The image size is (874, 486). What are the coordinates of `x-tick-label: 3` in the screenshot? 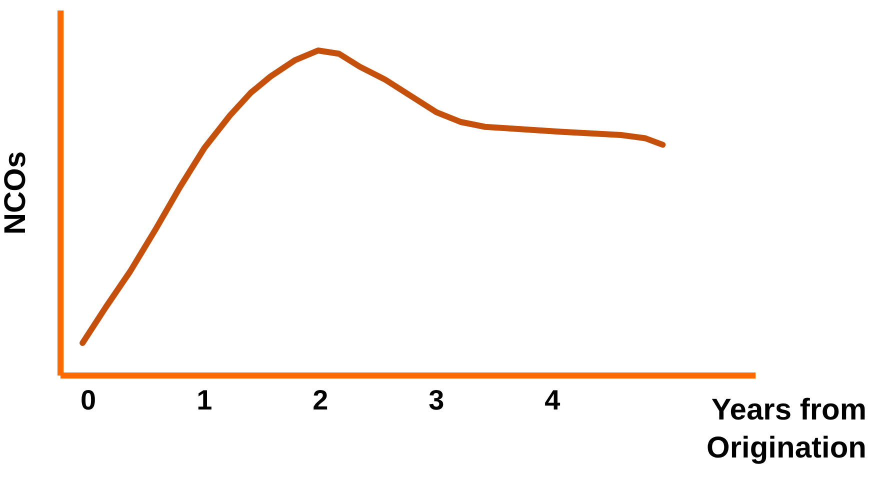 It's located at (436, 400).